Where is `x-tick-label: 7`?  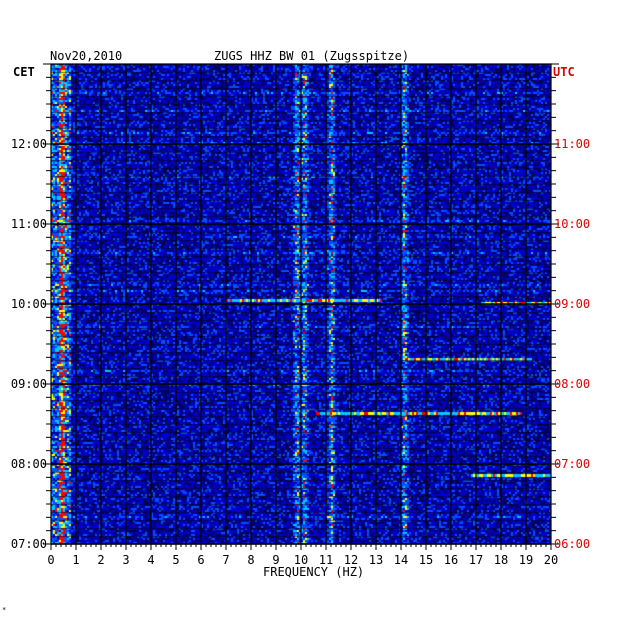 x-tick-label: 7 is located at coordinates (225, 560).